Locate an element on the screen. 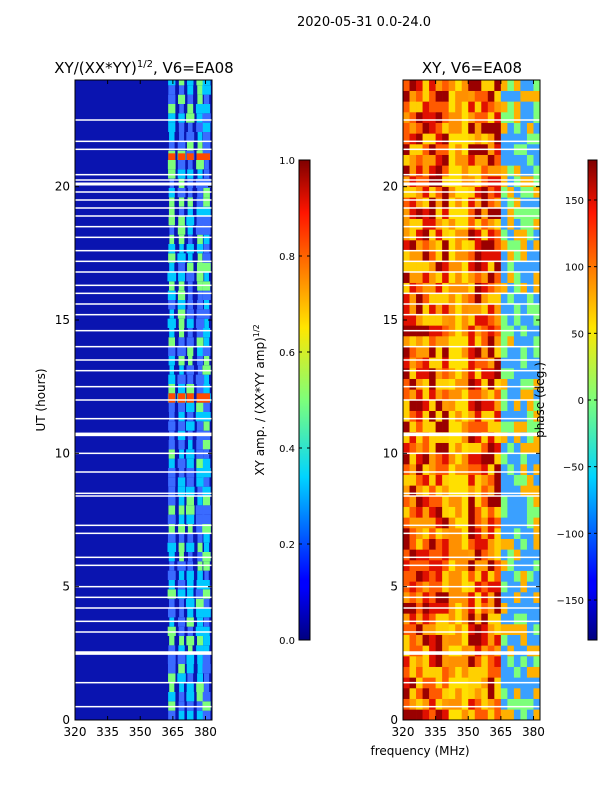 The image size is (600, 800). x-tick-label: 380 is located at coordinates (533, 732).